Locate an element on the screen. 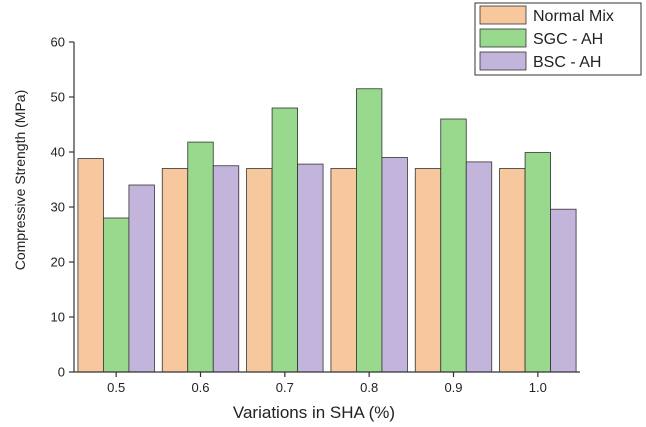 The height and width of the screenshot is (427, 646). x-tick-label: 0.5 is located at coordinates (116, 387).